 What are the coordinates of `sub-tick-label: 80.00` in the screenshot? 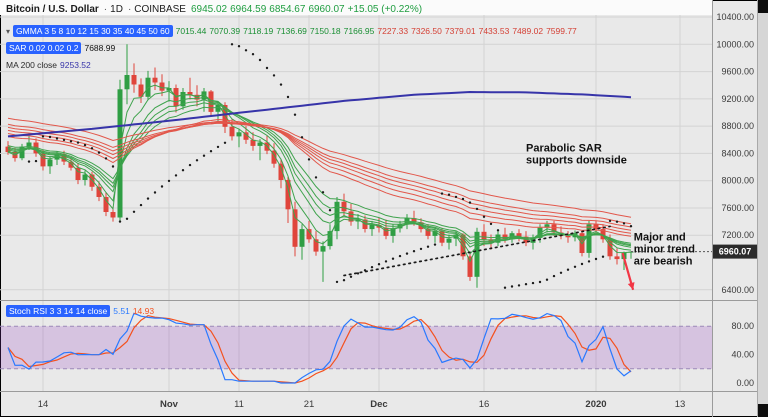 It's located at (742, 326).